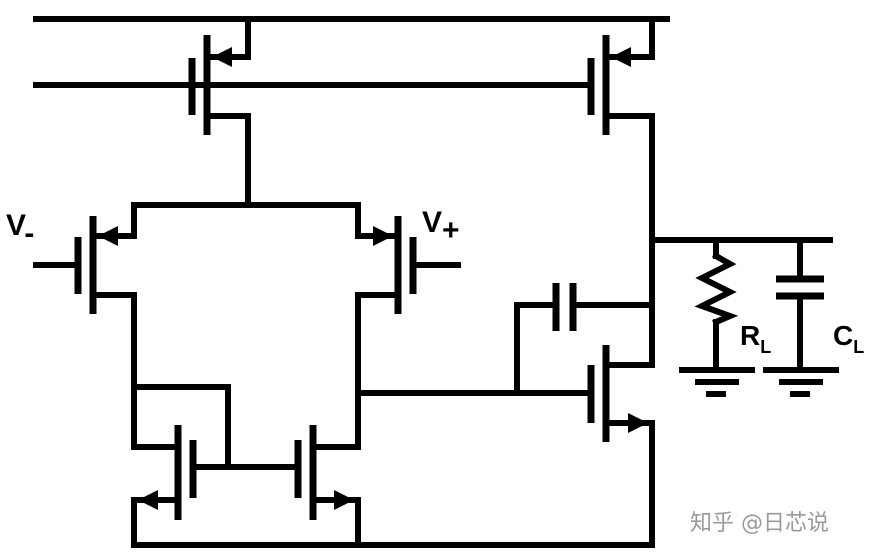 The width and height of the screenshot is (874, 556). I want to click on cl-label: CL, so click(848, 338).